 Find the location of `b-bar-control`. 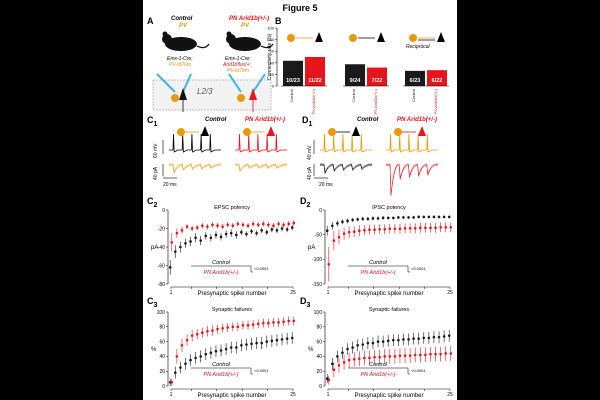

b-bar-control is located at coordinates (415, 78).